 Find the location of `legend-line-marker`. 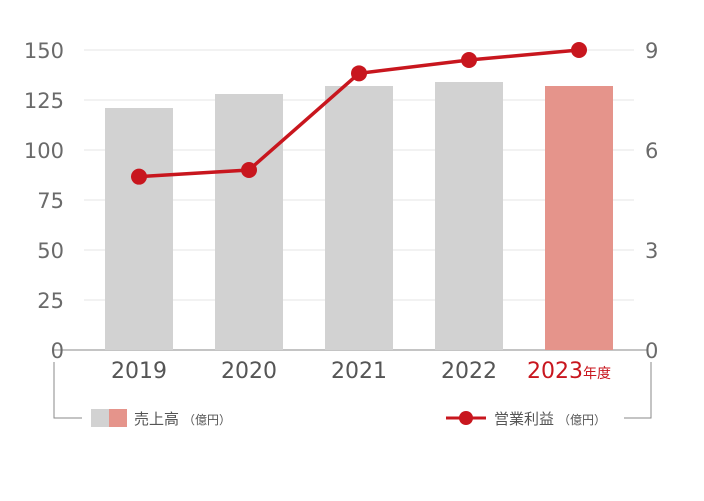

legend-line-marker is located at coordinates (466, 418).